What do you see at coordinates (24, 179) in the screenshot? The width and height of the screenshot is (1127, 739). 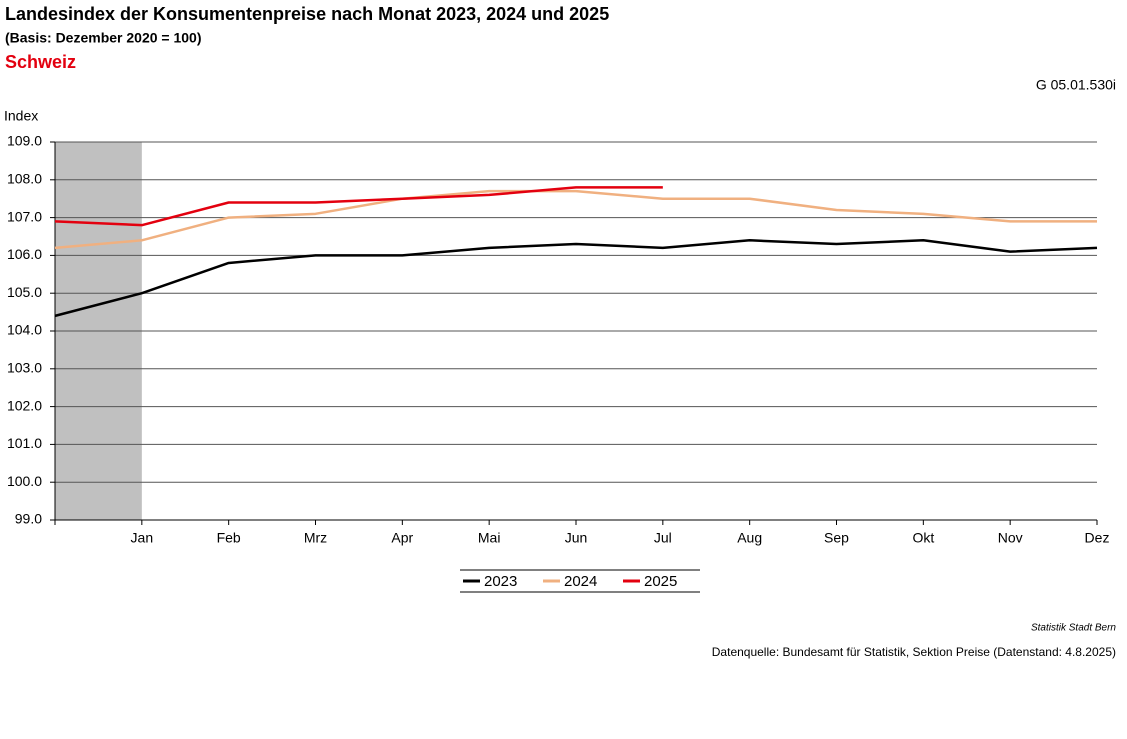 I see `y-tick-label: 108.0` at bounding box center [24, 179].